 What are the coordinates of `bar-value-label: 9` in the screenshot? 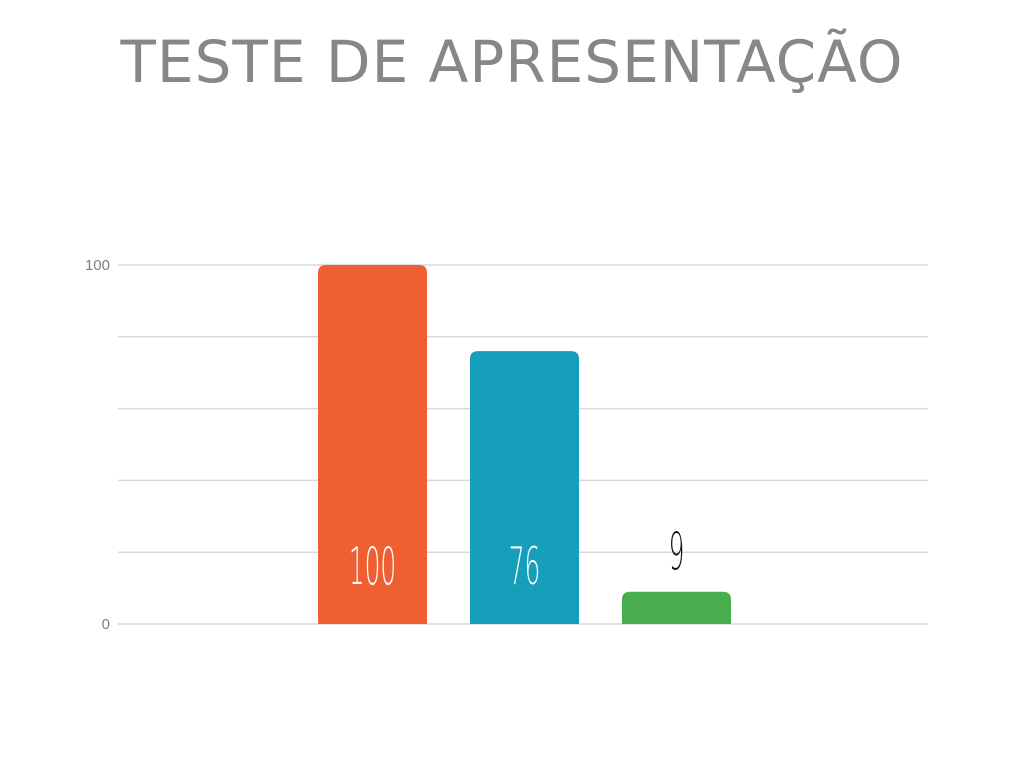 It's located at (677, 551).